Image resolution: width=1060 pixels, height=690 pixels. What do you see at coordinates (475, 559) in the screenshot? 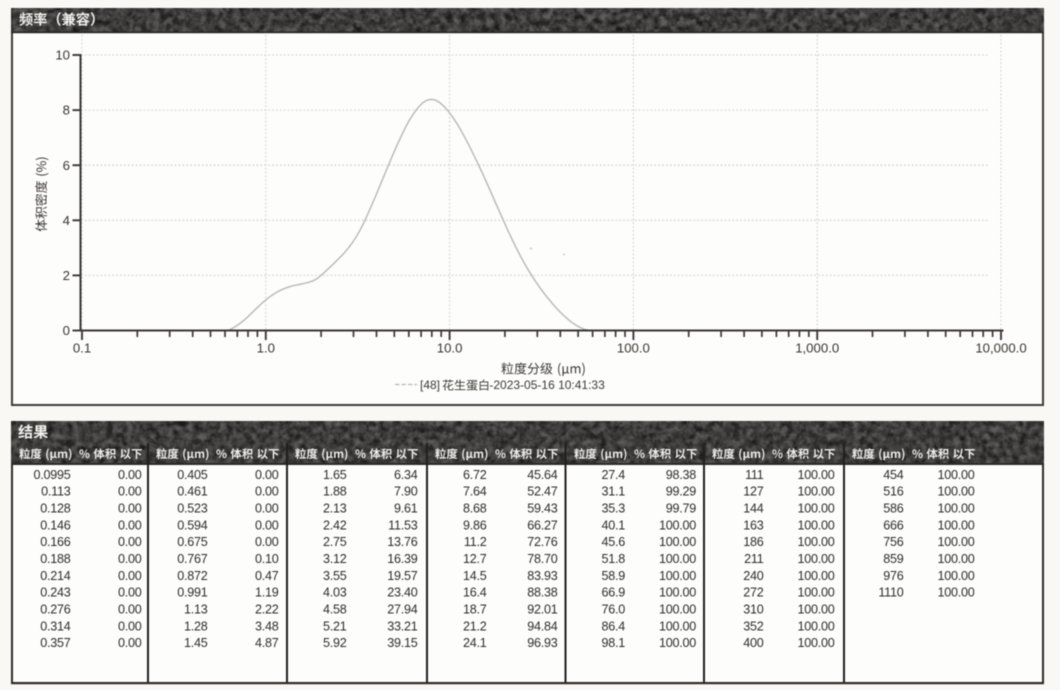
I see `svg-text: 12.7` at bounding box center [475, 559].